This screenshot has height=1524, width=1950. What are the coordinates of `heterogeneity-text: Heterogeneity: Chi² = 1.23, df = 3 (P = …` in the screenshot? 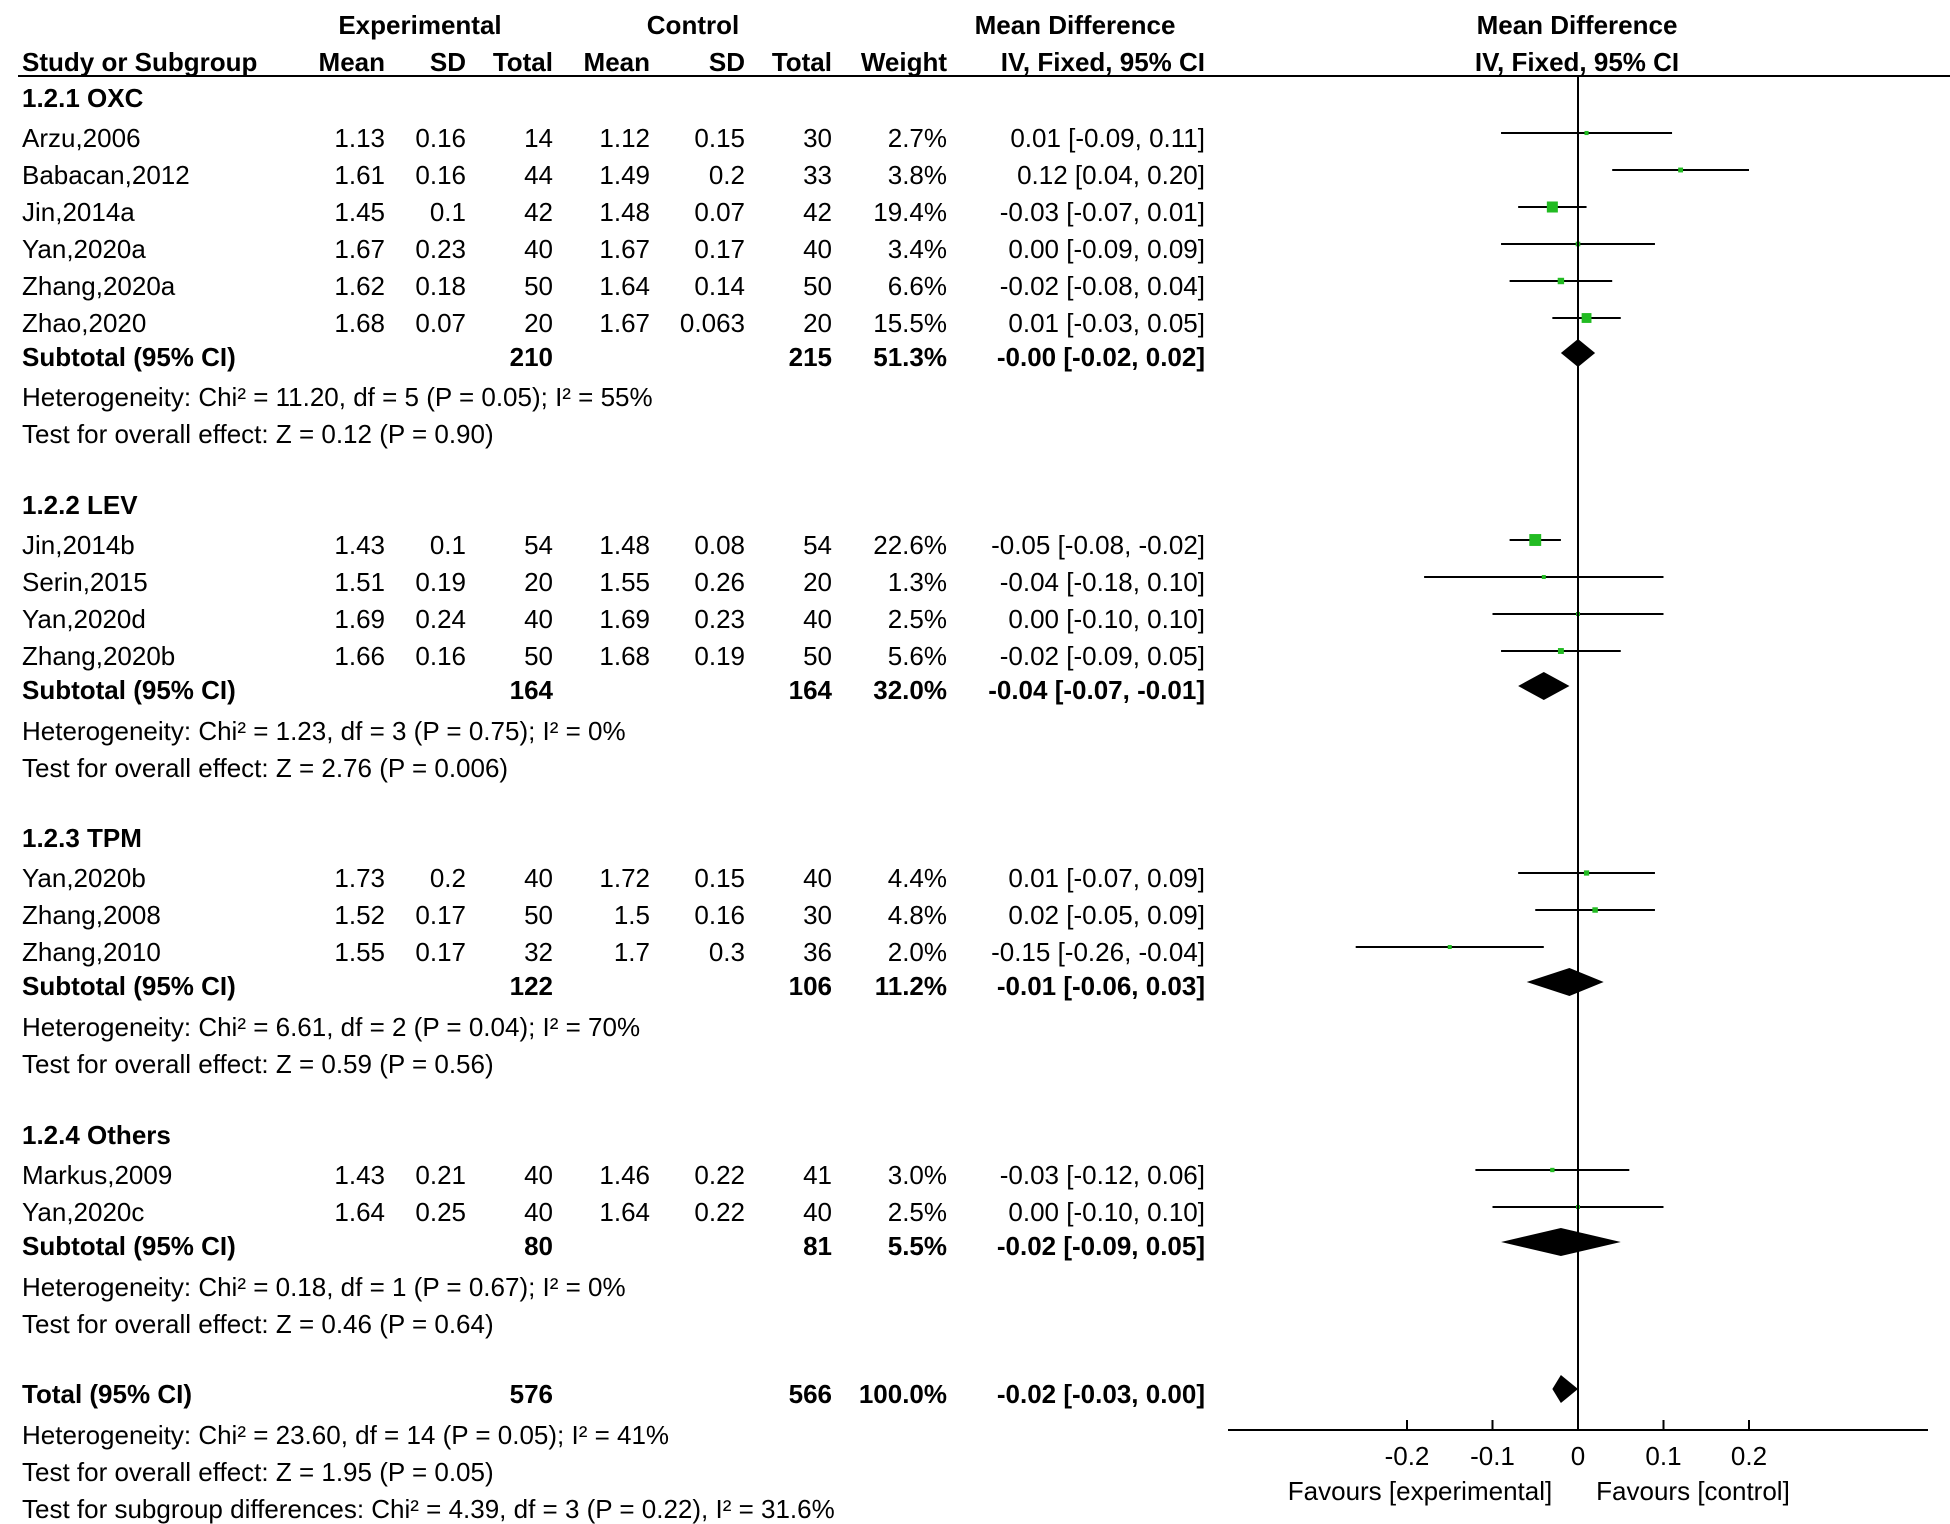 It's located at (324, 731).